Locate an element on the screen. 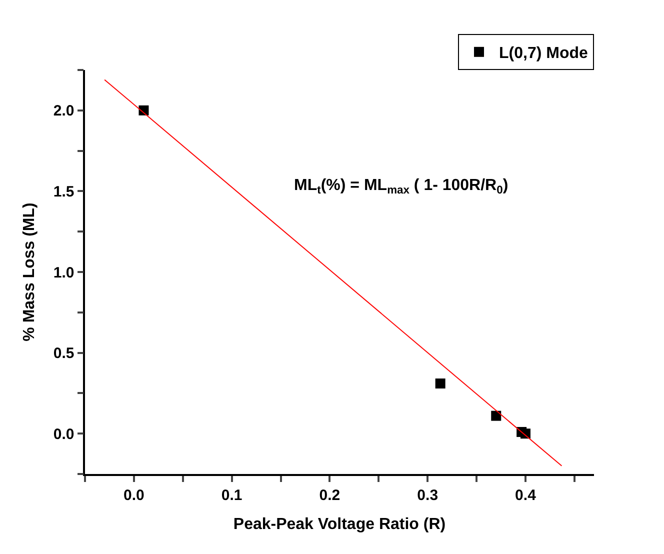 This screenshot has height=554, width=664. y-tick-label: 2.0 is located at coordinates (63, 111).